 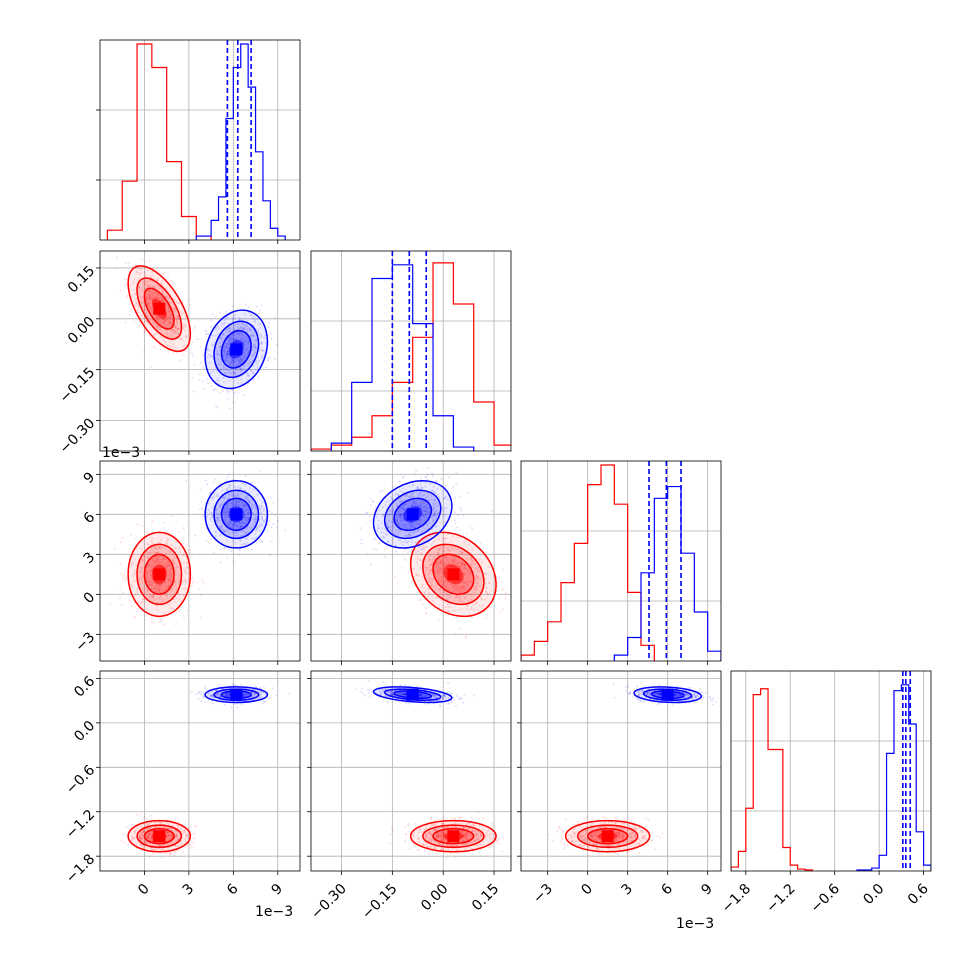 What do you see at coordinates (434, 897) in the screenshot?
I see `x-tick-label: 0.00` at bounding box center [434, 897].